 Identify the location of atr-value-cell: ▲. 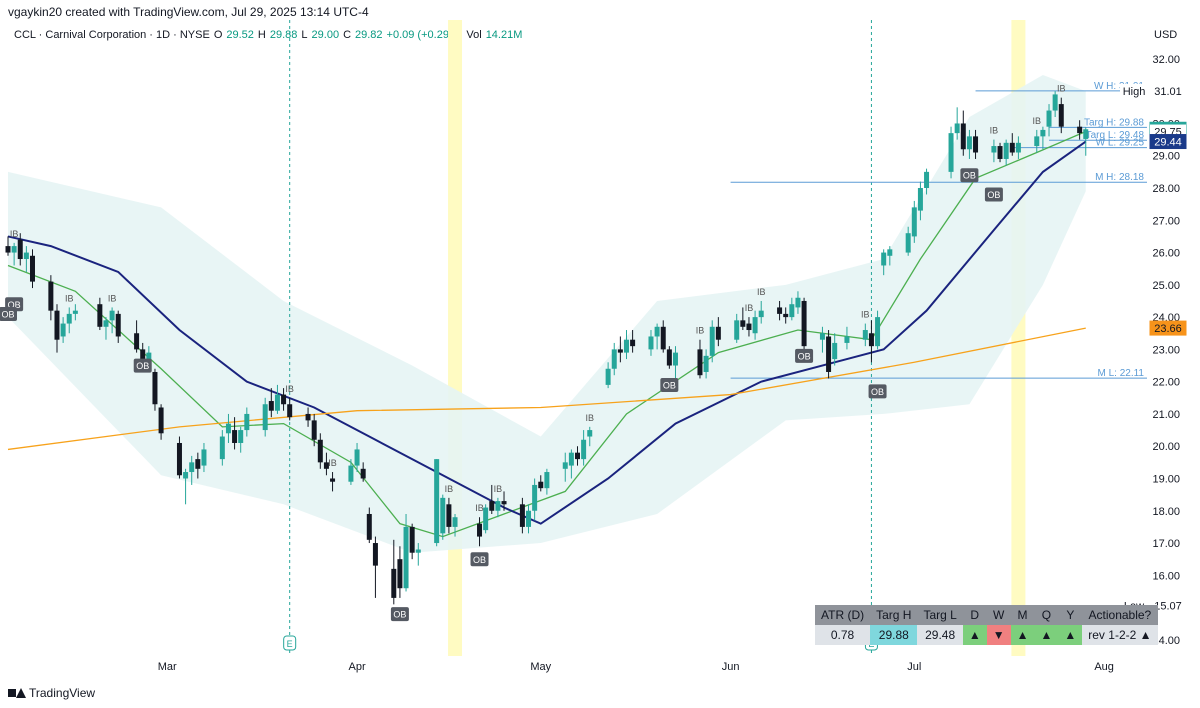
(1022, 635).